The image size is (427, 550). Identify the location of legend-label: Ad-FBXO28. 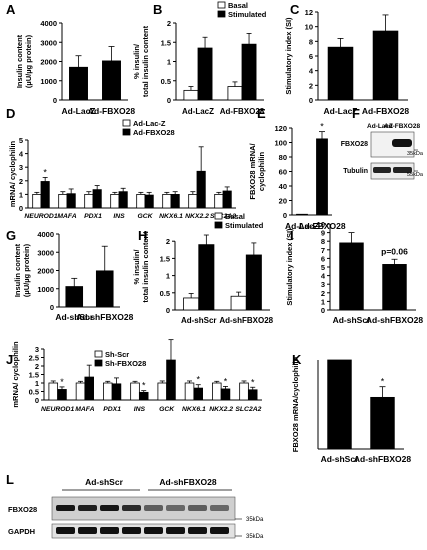
(154, 132).